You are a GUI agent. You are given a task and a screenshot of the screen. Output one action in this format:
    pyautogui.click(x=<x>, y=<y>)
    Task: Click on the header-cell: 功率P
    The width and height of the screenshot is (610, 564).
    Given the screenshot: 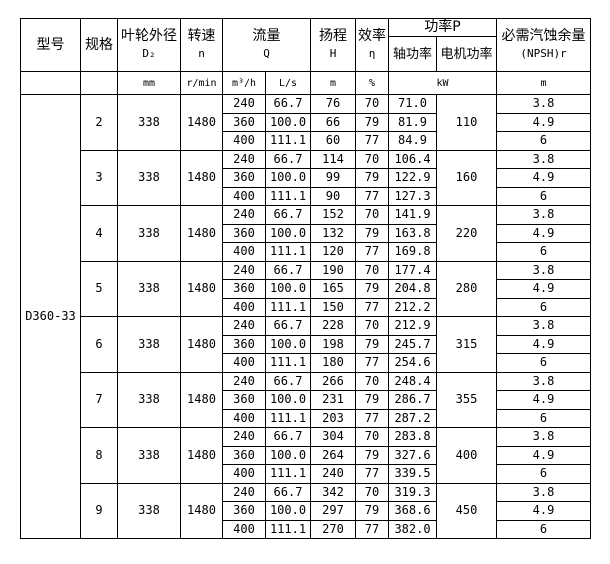 What is the action you would take?
    pyautogui.click(x=442, y=27)
    